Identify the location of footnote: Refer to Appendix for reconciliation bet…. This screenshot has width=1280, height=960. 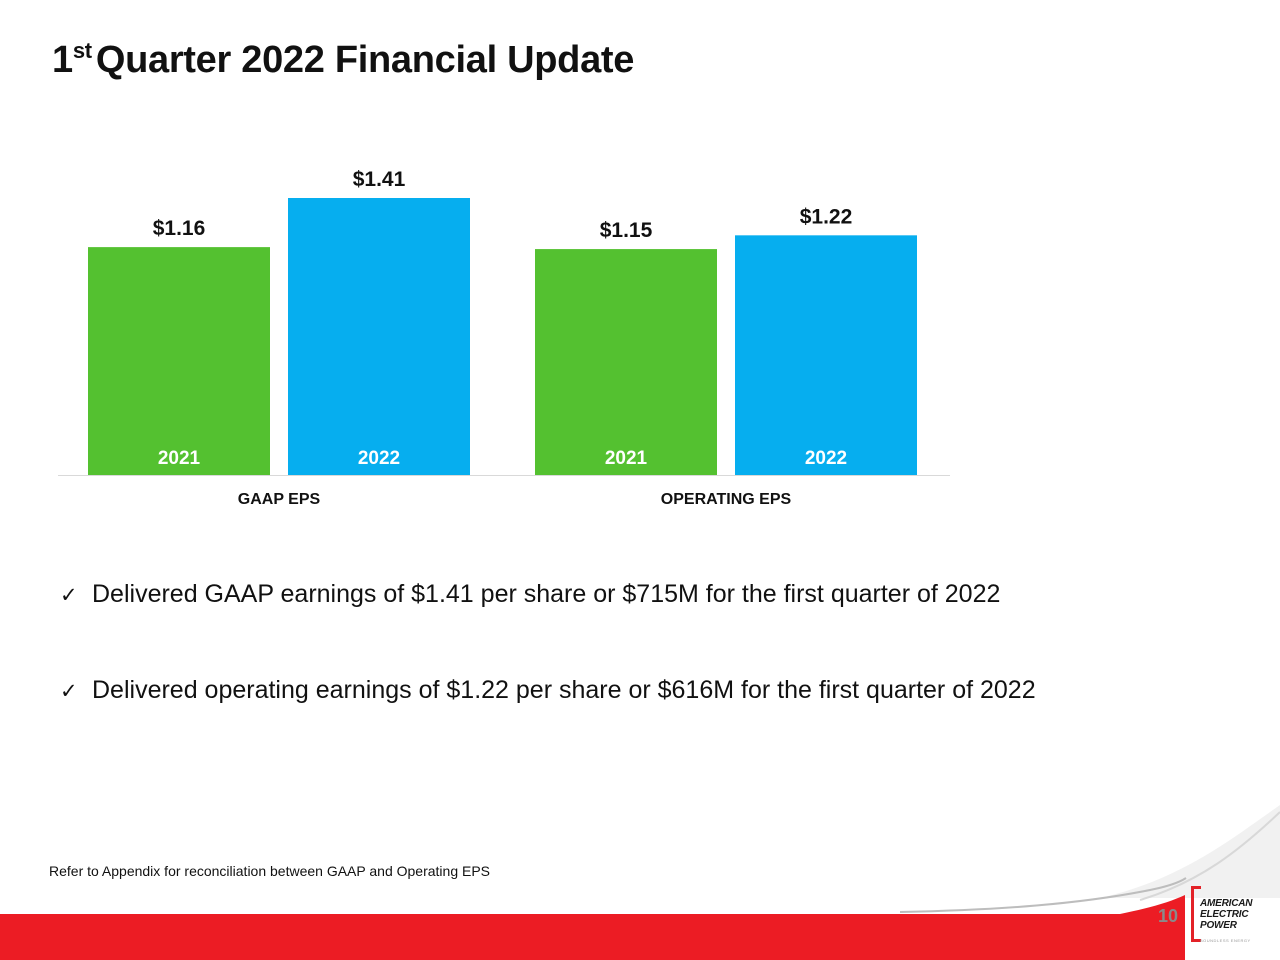
(270, 871).